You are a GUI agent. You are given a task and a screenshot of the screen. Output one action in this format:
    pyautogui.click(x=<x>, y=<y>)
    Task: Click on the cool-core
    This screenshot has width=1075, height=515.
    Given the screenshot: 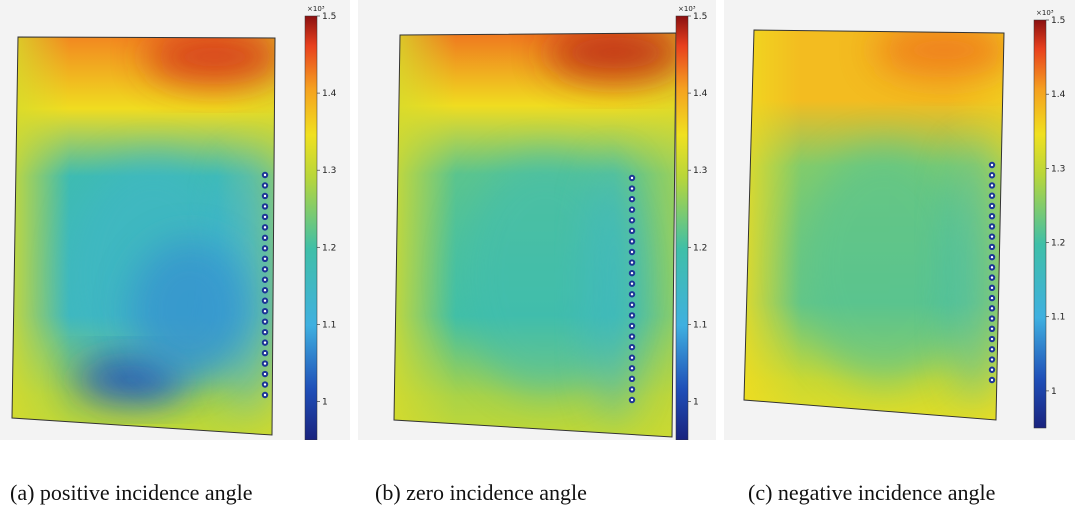 What is the action you would take?
    pyautogui.click(x=884, y=265)
    